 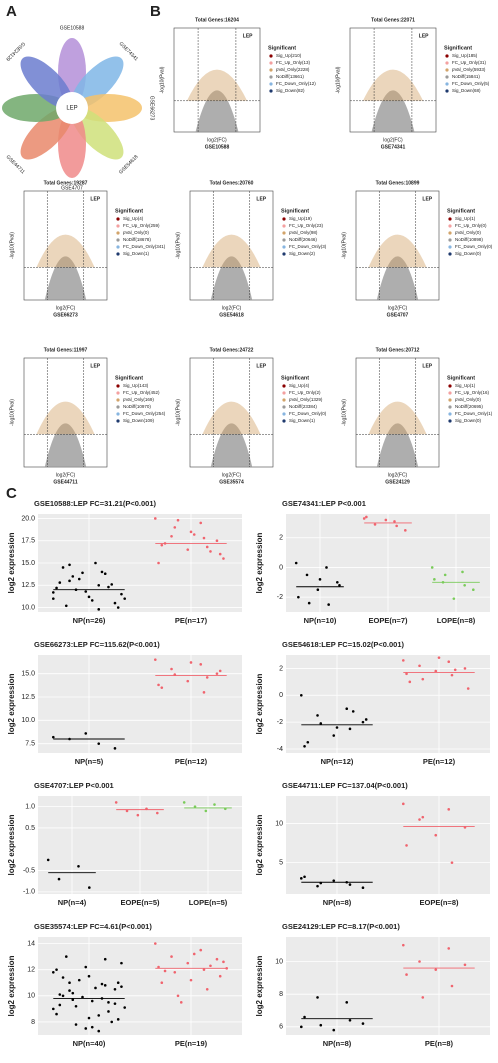 What do you see at coordinates (345, 785) in the screenshot?
I see `chart-title: GSE44711:LEP FC=137.04(P<0.001)` at bounding box center [345, 785].